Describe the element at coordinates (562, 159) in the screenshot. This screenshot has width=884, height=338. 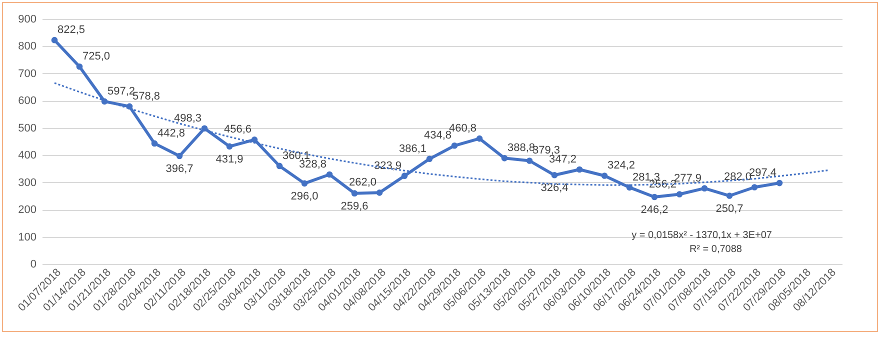
I see `data-label: 347,2` at that location.